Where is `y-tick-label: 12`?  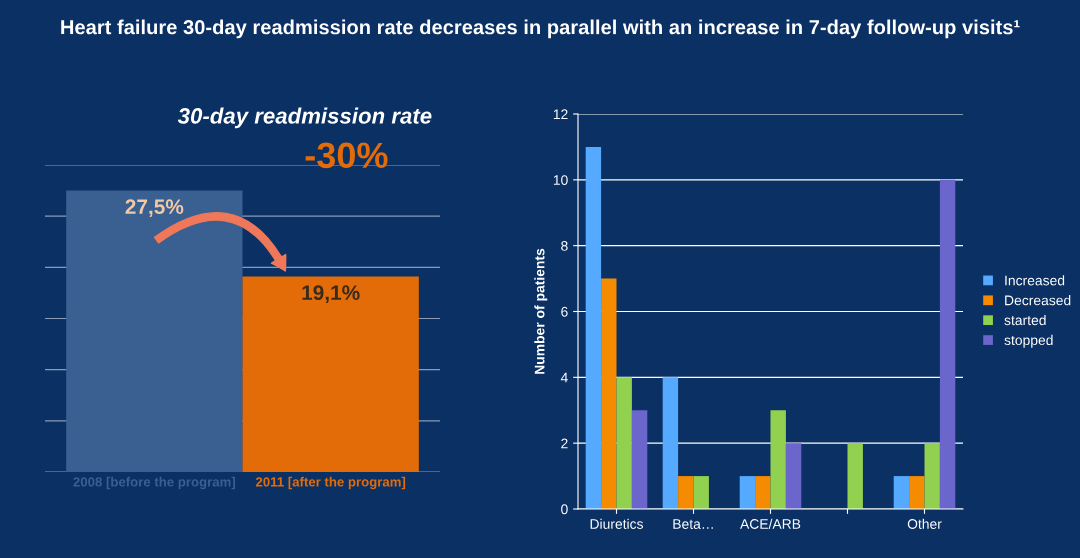
y-tick-label: 12 is located at coordinates (560, 114).